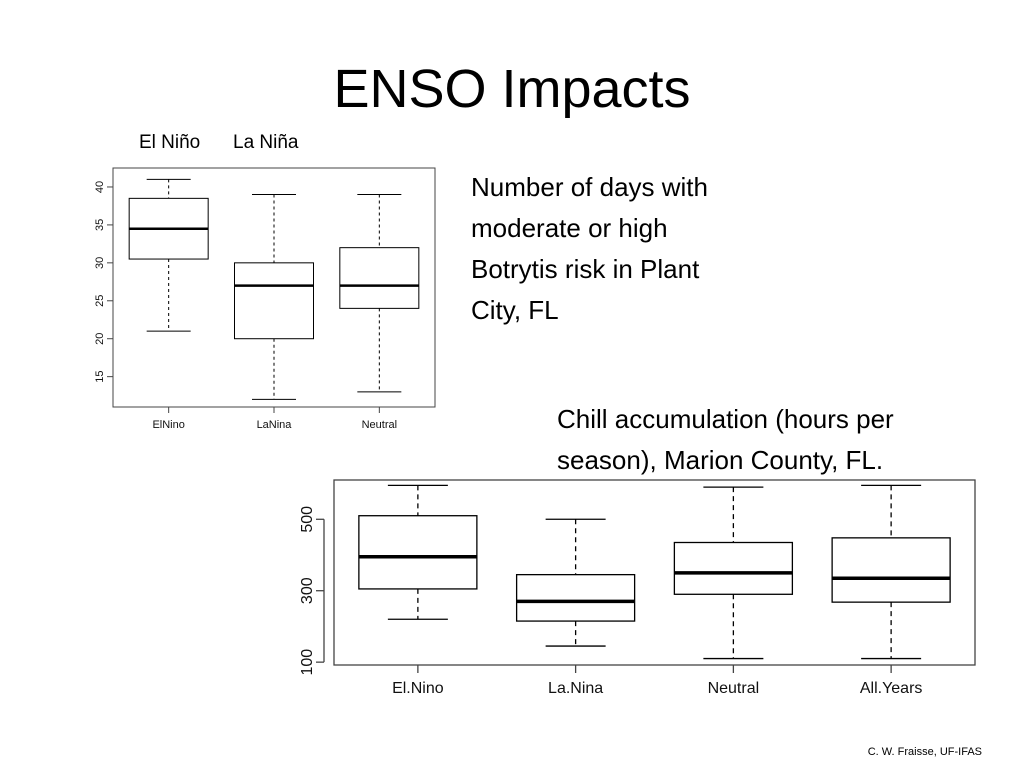 The width and height of the screenshot is (1024, 768). What do you see at coordinates (720, 460) in the screenshot?
I see `chill-caption-line: season), Marion County, FL.` at bounding box center [720, 460].